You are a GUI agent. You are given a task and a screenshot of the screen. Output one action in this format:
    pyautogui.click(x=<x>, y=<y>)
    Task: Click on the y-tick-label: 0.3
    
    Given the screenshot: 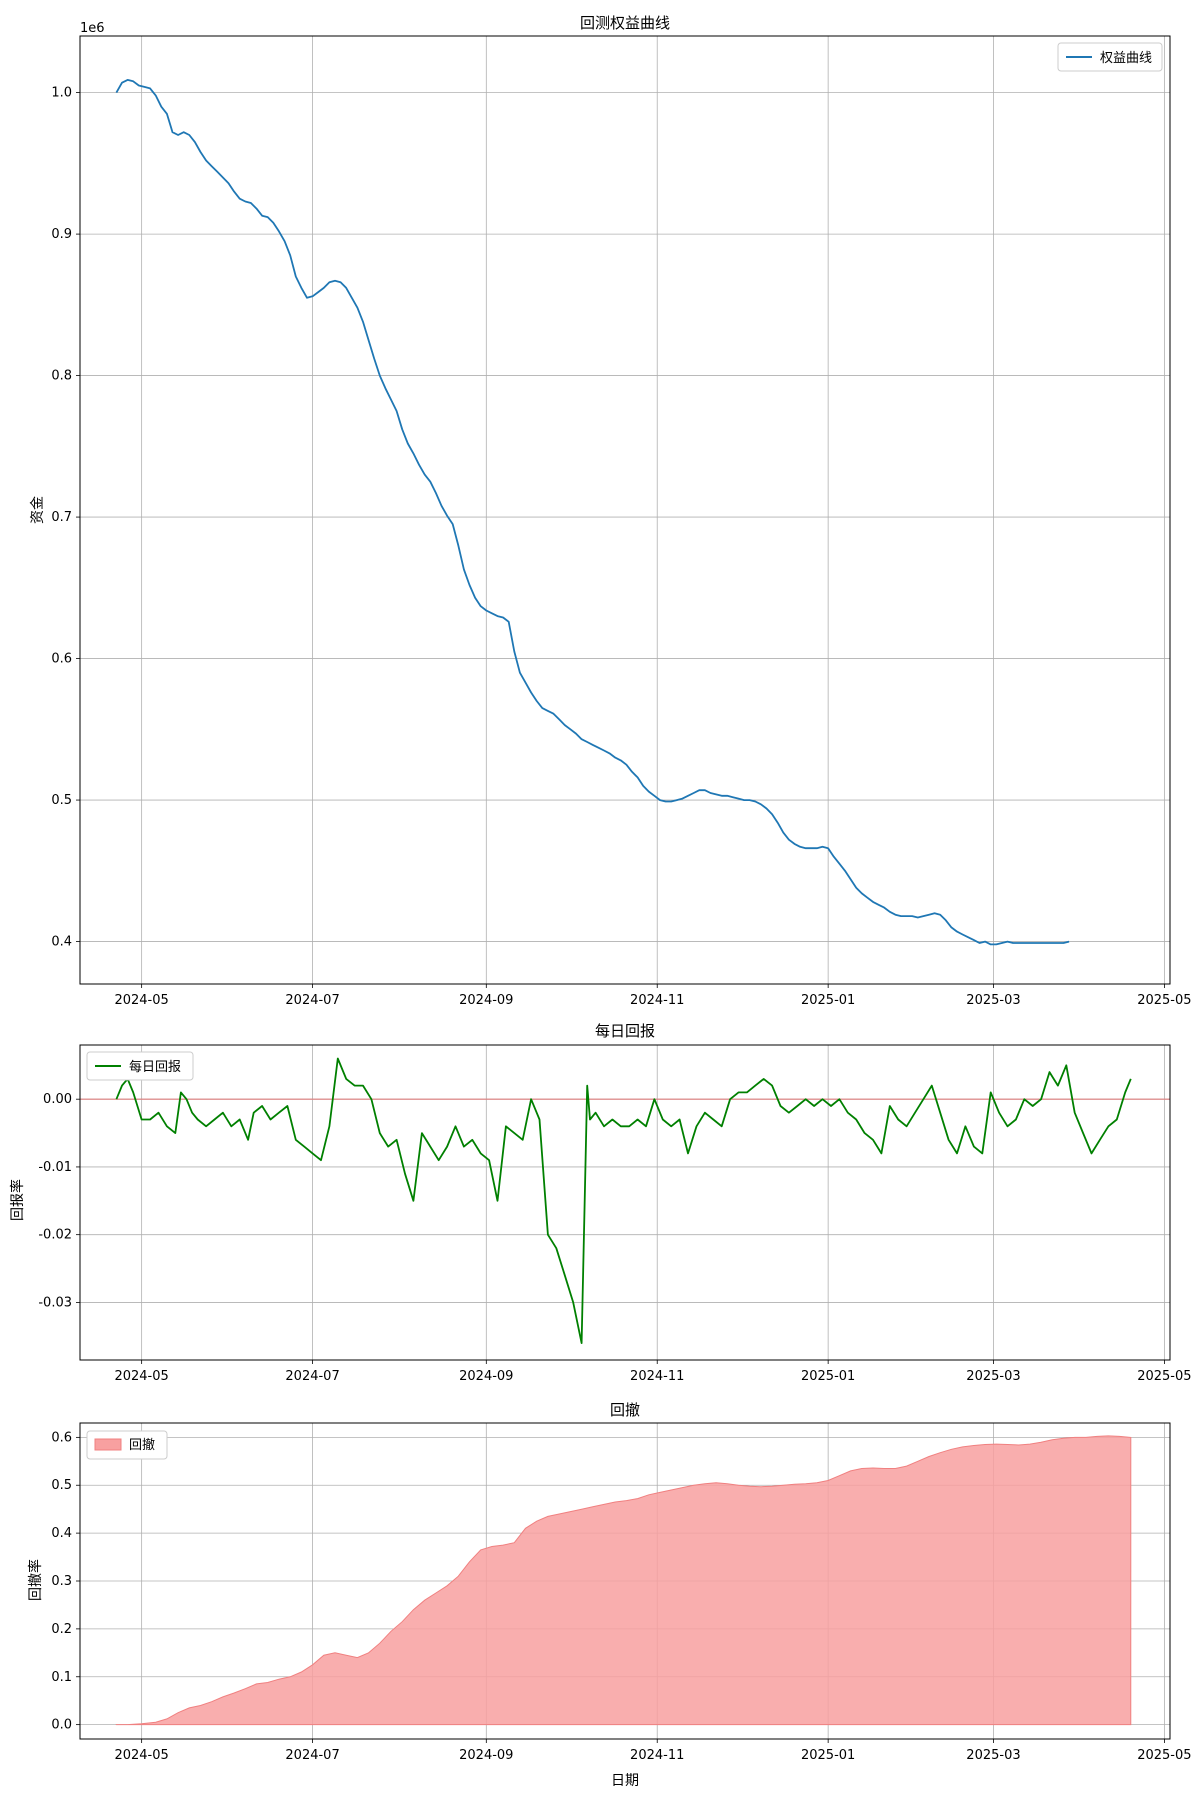 What is the action you would take?
    pyautogui.click(x=61, y=1581)
    